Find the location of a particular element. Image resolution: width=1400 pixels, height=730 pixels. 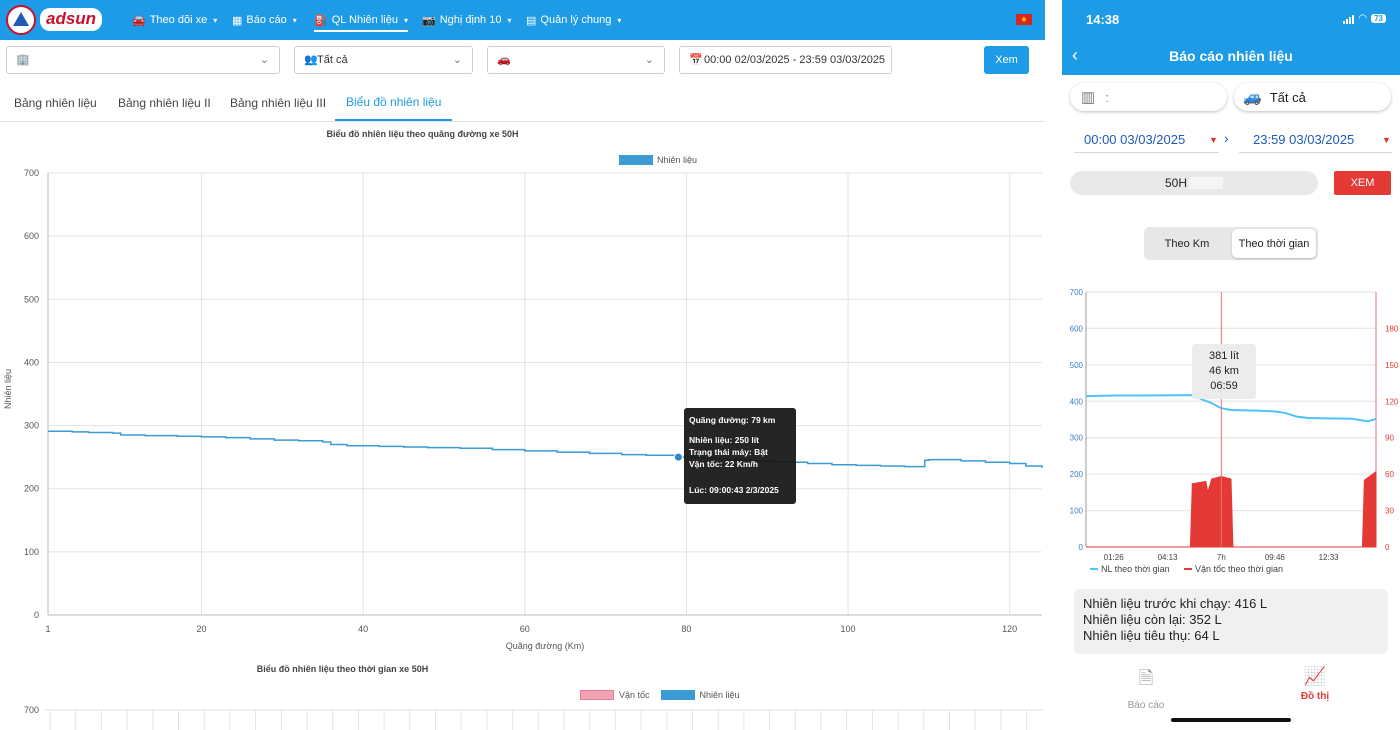

battery-icon: 73 is located at coordinates (1378, 18).